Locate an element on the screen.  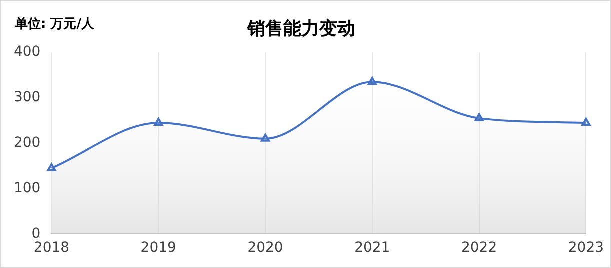
x-tick-label: 2019 is located at coordinates (158, 248).